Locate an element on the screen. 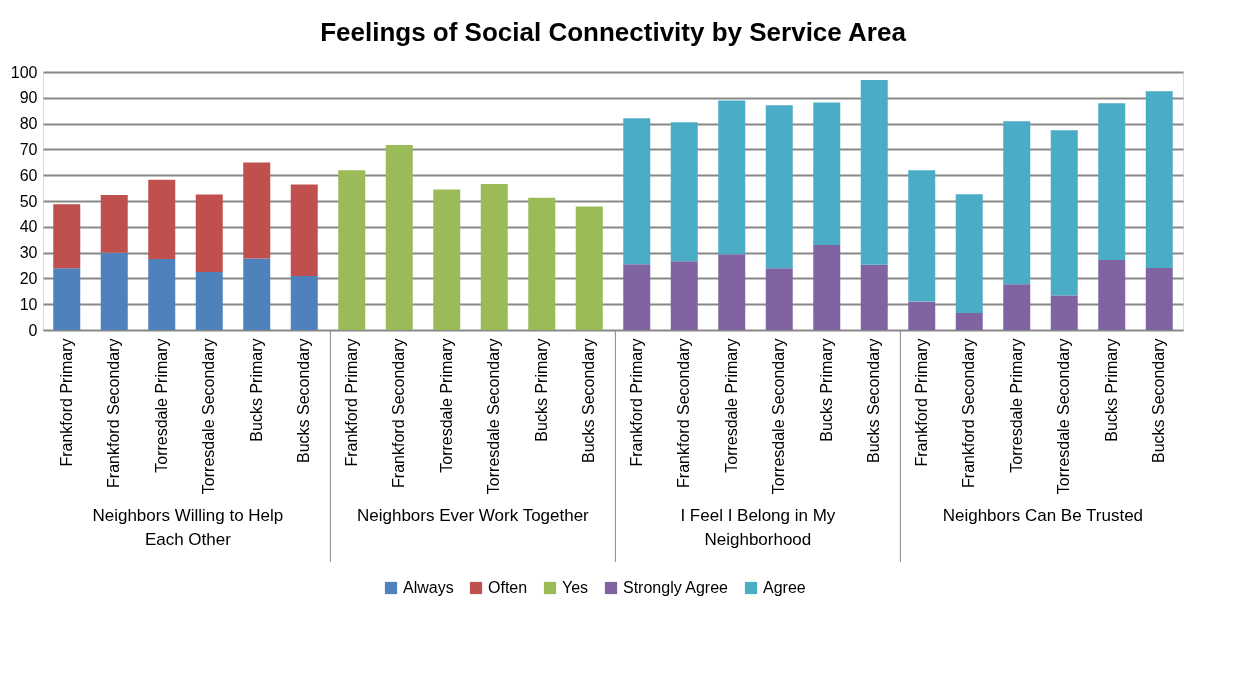 This screenshot has width=1250, height=698. y-tick-label: 20 is located at coordinates (28, 278).